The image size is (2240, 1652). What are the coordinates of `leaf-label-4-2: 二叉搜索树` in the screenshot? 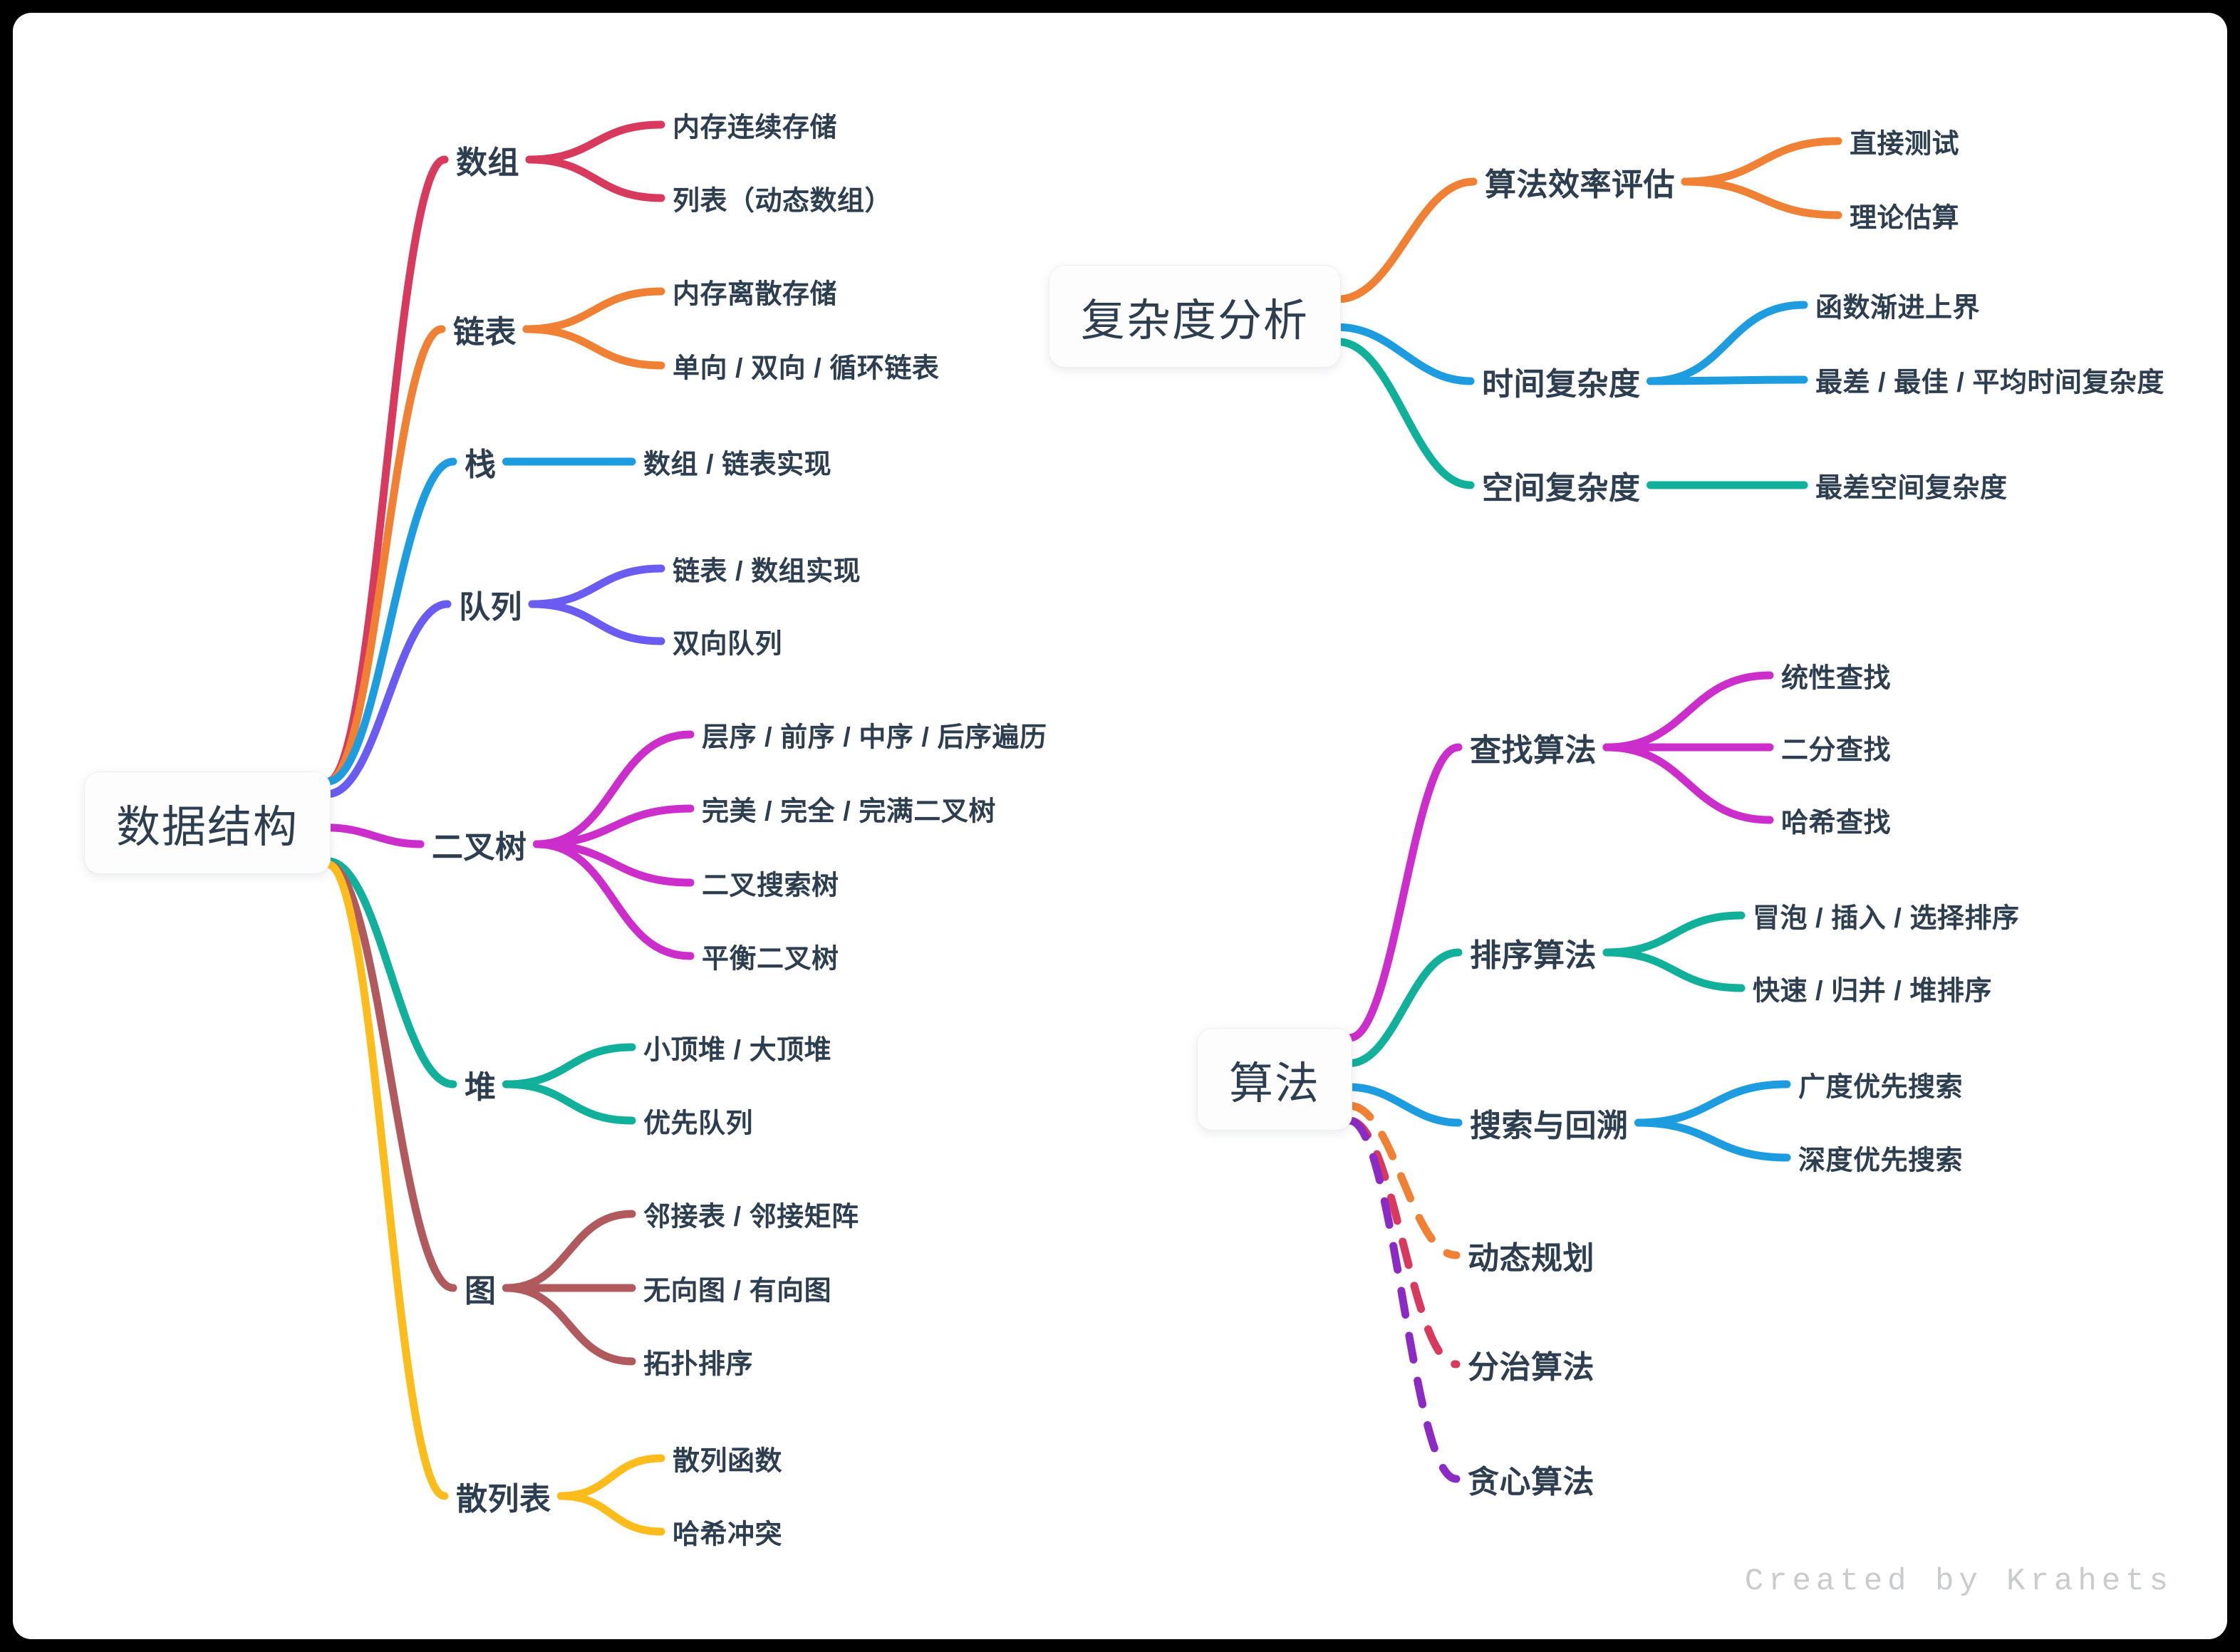 It's located at (770, 886).